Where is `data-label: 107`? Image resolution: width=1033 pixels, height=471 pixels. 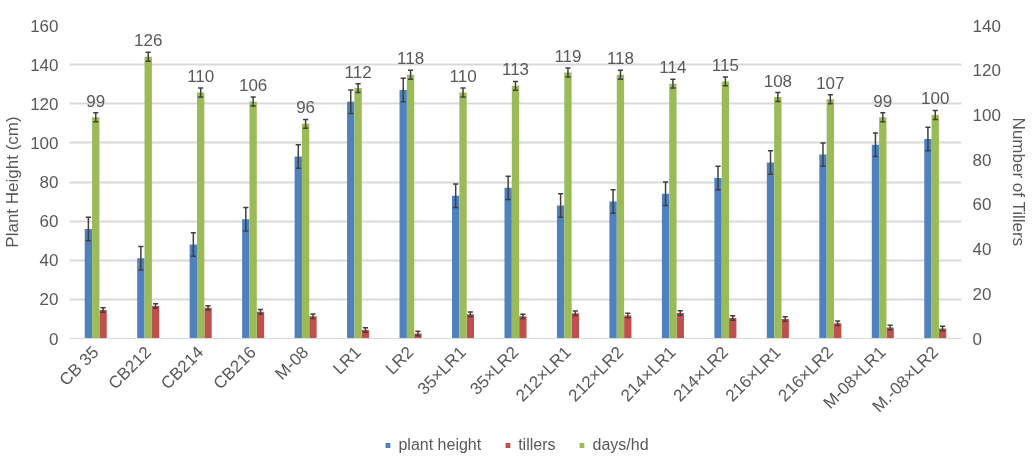
data-label: 107 is located at coordinates (830, 83).